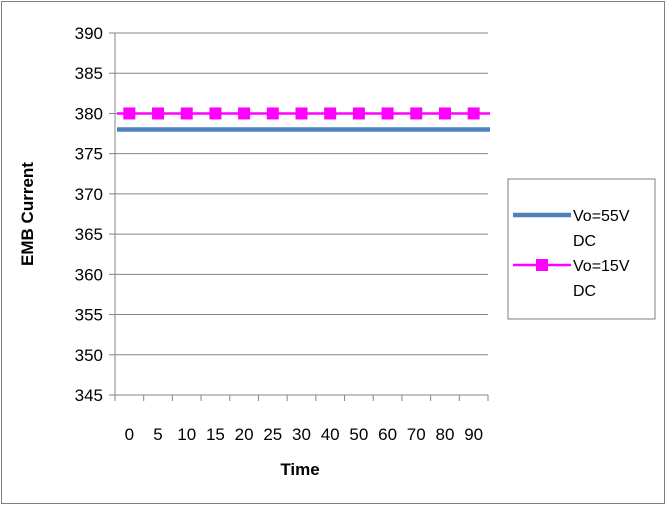 This screenshot has height=507, width=668. What do you see at coordinates (387, 434) in the screenshot?
I see `x-tick-label: 60` at bounding box center [387, 434].